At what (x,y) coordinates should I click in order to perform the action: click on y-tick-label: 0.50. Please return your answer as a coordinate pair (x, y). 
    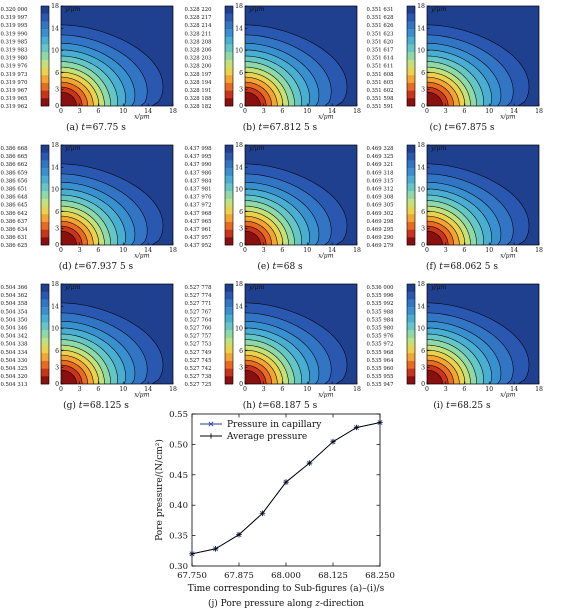
    Looking at the image, I should click on (178, 445).